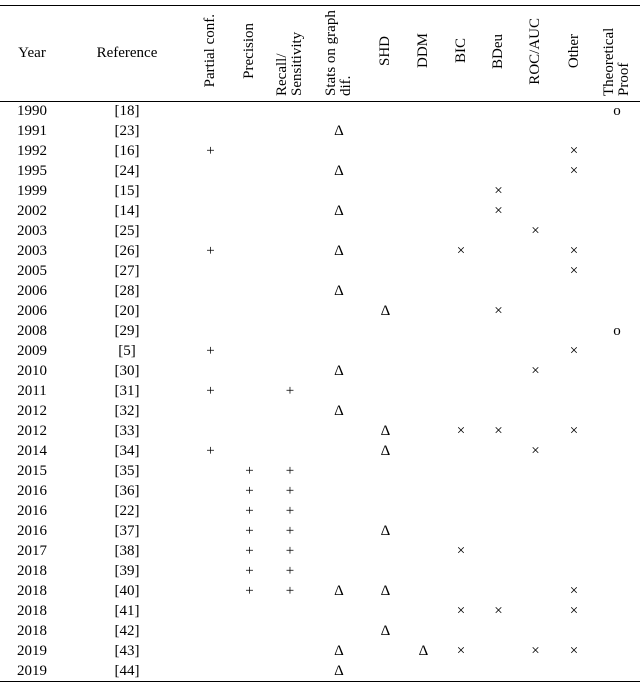 Image resolution: width=640 pixels, height=688 pixels. I want to click on column-header: Year, so click(32, 53).